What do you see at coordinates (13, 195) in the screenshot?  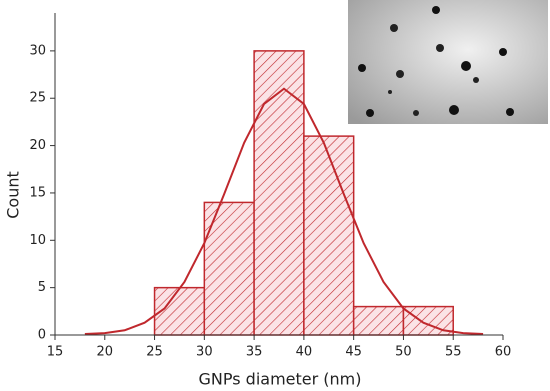 I see `y-axis-label: Count` at bounding box center [13, 195].